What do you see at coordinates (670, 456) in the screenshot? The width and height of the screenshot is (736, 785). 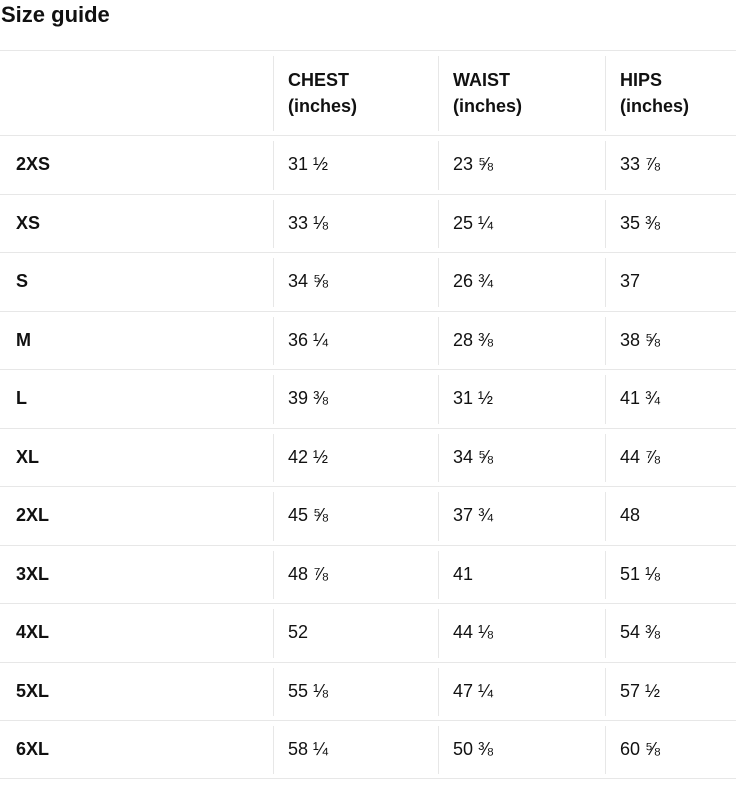 I see `hips-value: 44 ⅞` at bounding box center [670, 456].